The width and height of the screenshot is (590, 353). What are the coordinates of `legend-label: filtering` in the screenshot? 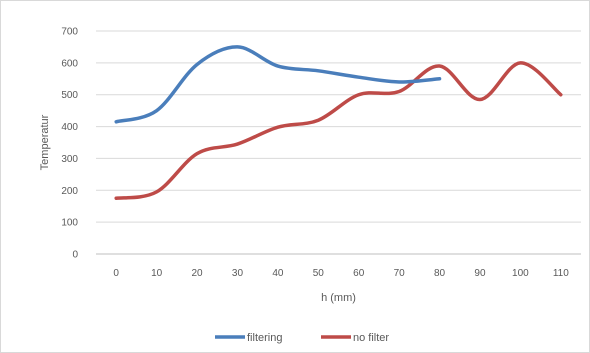 It's located at (264, 338).